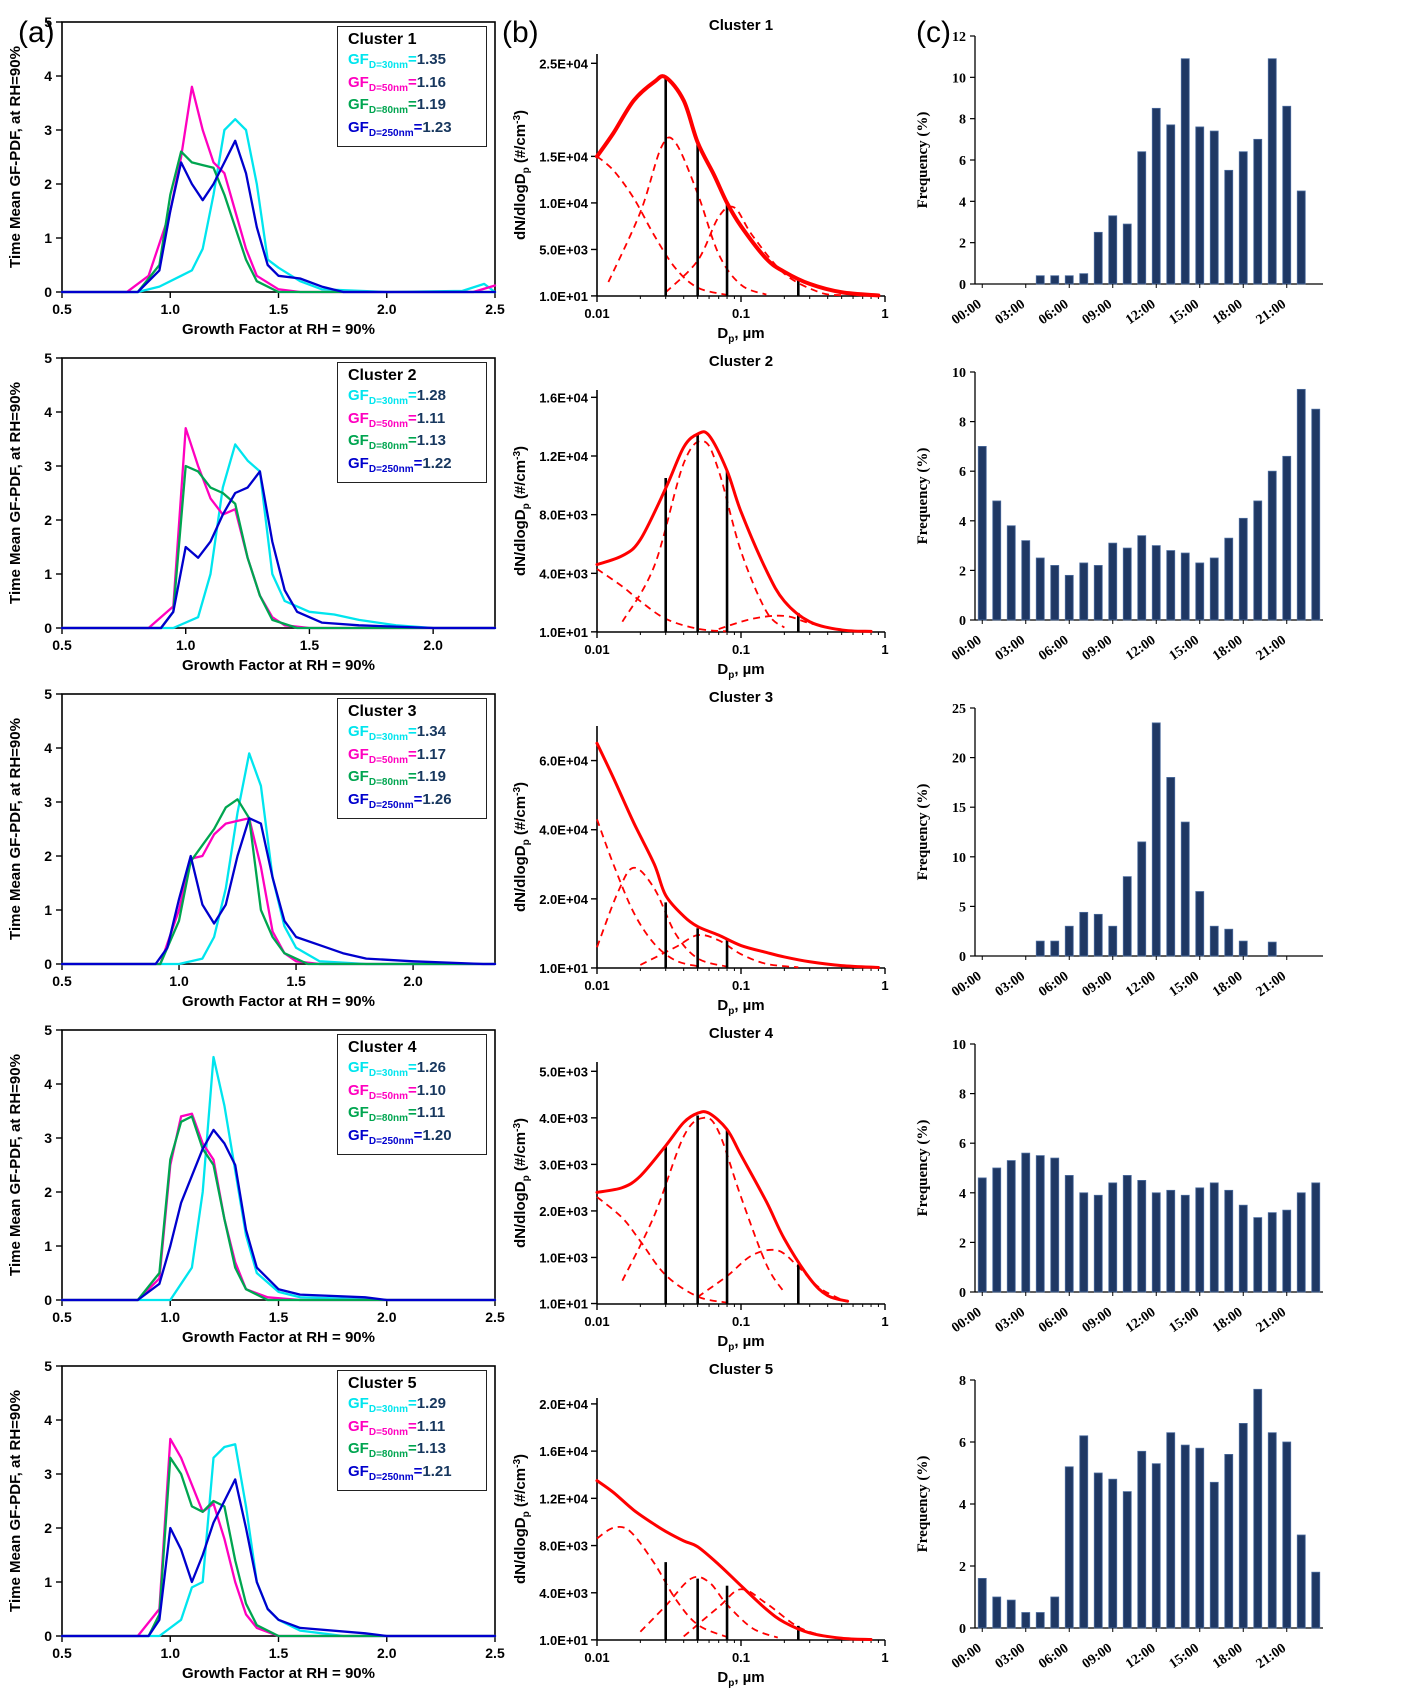  Describe the element at coordinates (397, 419) in the screenshot. I see `legend-entry: GFD=50nm=1.11` at that location.